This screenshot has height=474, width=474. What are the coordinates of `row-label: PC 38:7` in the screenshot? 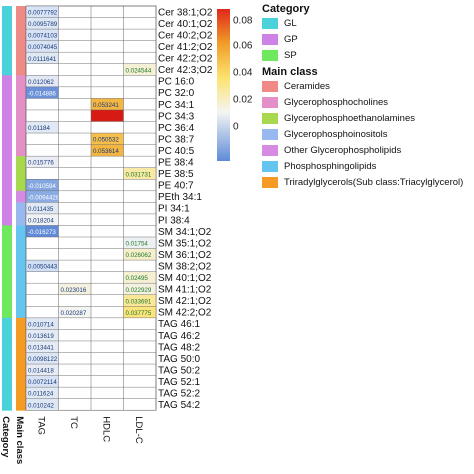 It's located at (176, 139).